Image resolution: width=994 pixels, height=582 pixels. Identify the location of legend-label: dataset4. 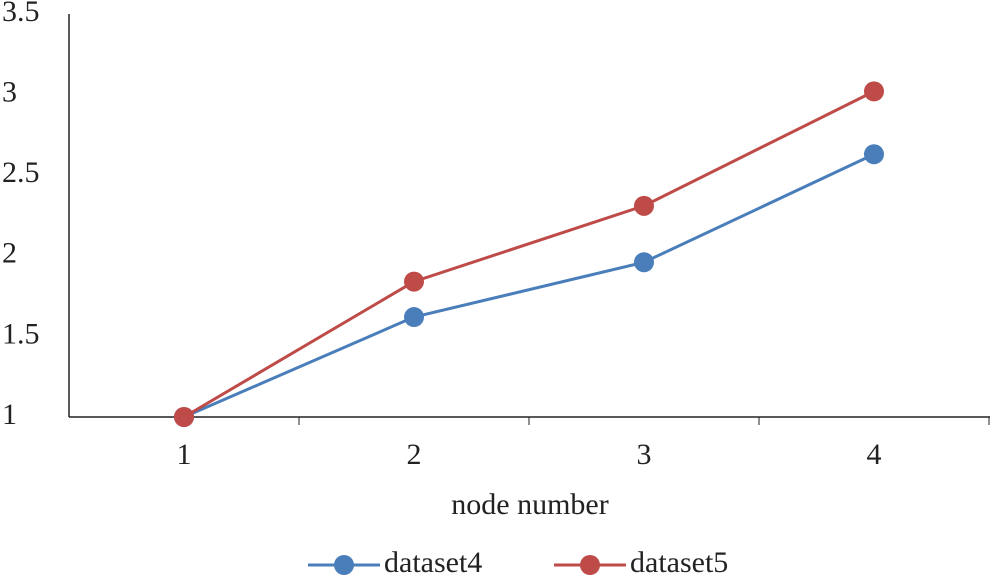
(433, 562).